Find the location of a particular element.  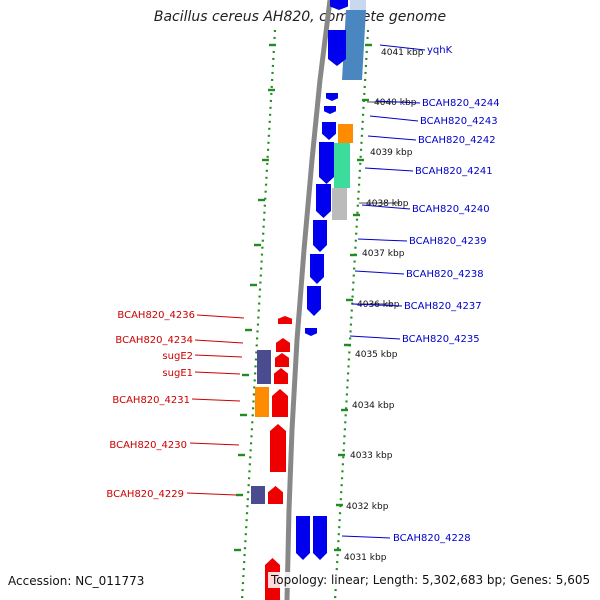

forward-gene-label: BCAH820_4240 is located at coordinates (451, 209).